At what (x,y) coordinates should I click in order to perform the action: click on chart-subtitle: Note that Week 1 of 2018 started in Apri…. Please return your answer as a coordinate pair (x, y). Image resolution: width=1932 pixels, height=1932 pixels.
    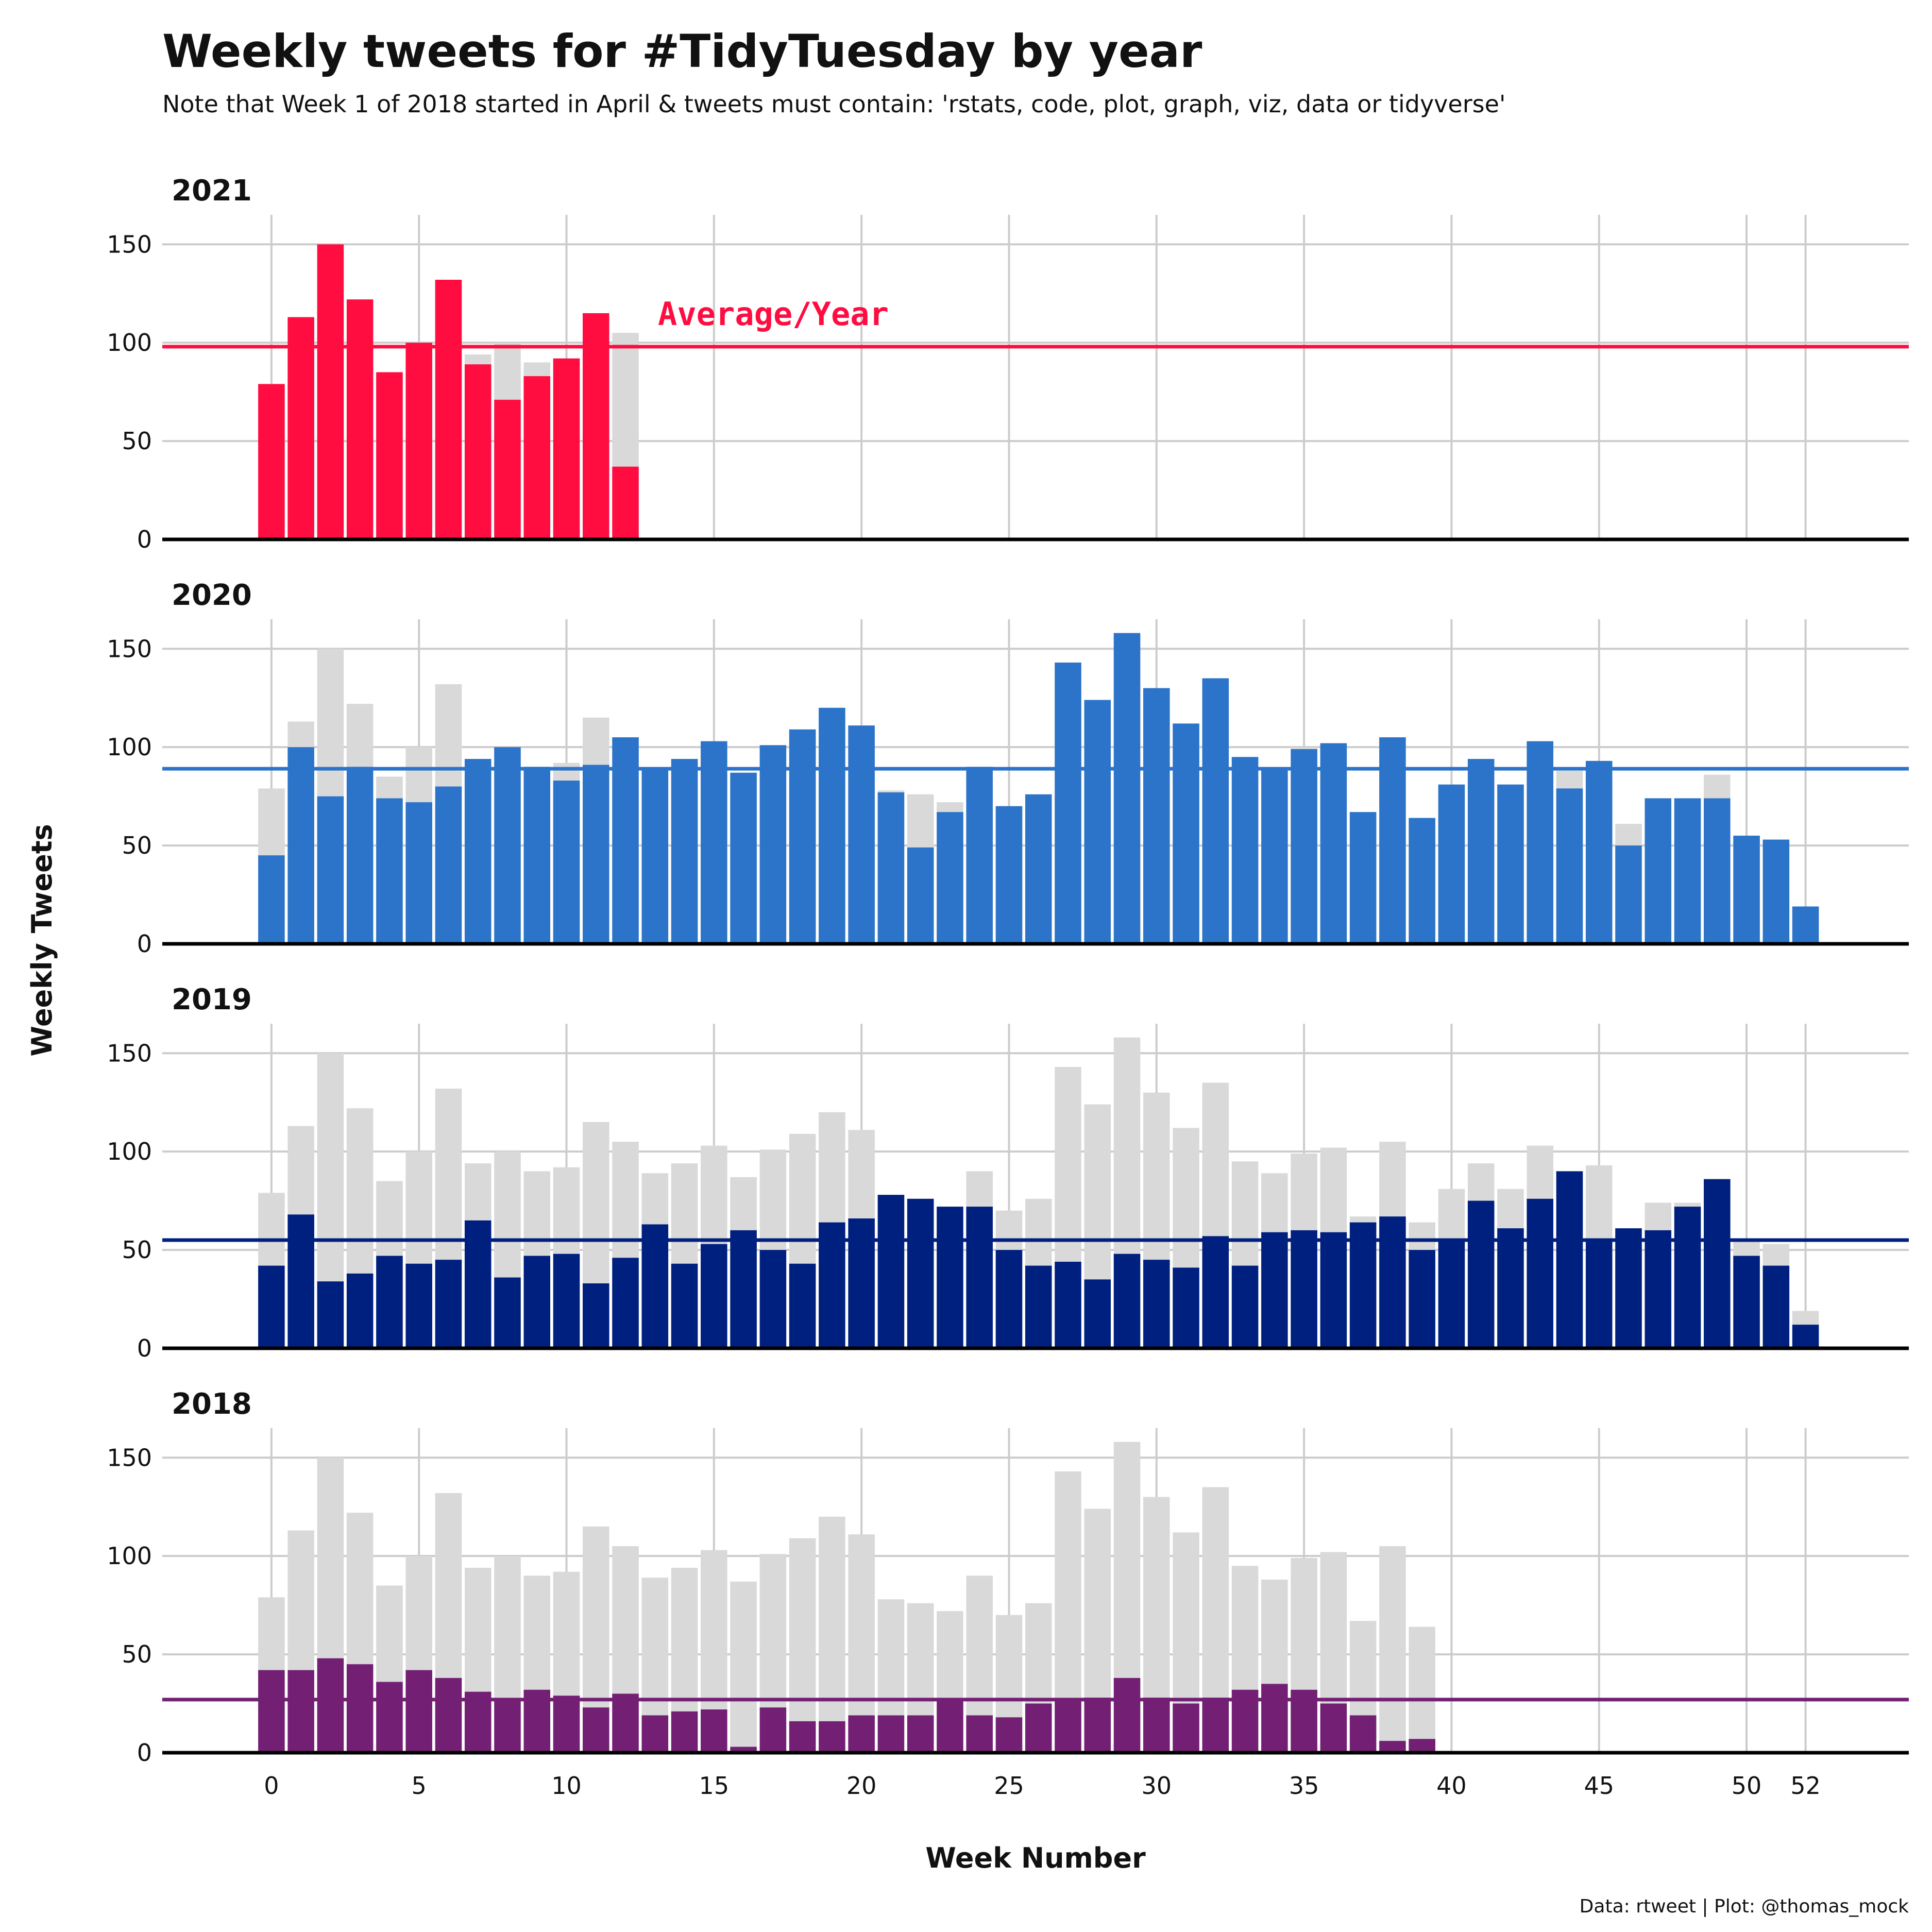
    Looking at the image, I should click on (834, 104).